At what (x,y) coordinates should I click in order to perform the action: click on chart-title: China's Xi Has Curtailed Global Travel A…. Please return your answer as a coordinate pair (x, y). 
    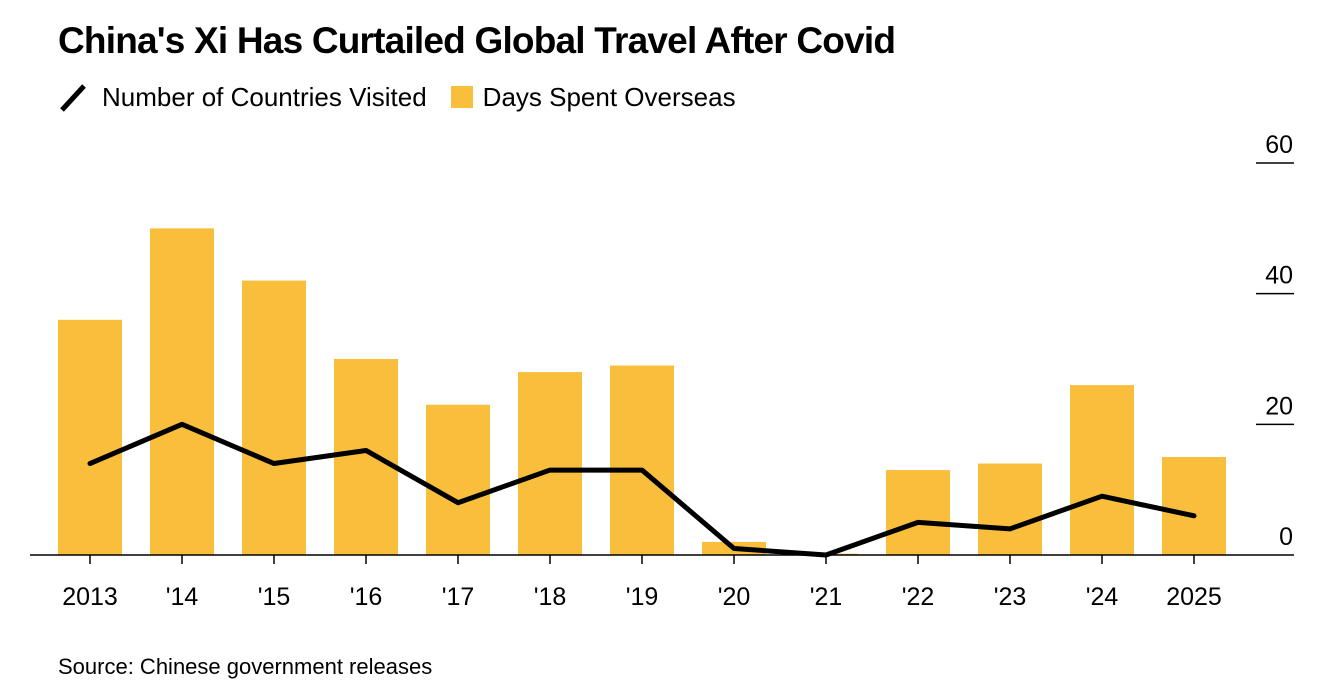
    Looking at the image, I should click on (477, 40).